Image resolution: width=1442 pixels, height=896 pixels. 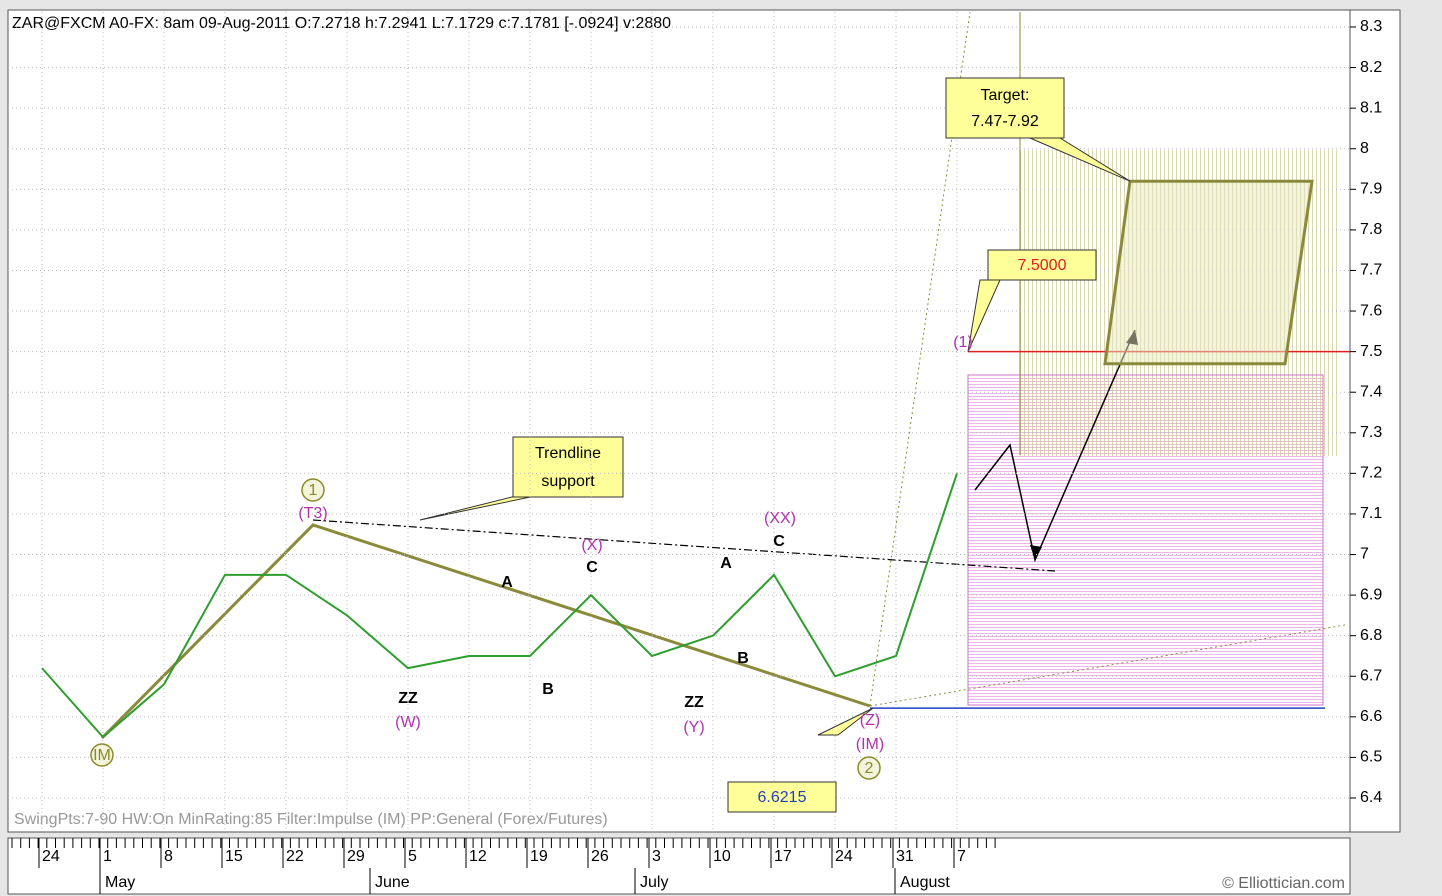 What do you see at coordinates (1371, 797) in the screenshot?
I see `y-tick-label: 6.4` at bounding box center [1371, 797].